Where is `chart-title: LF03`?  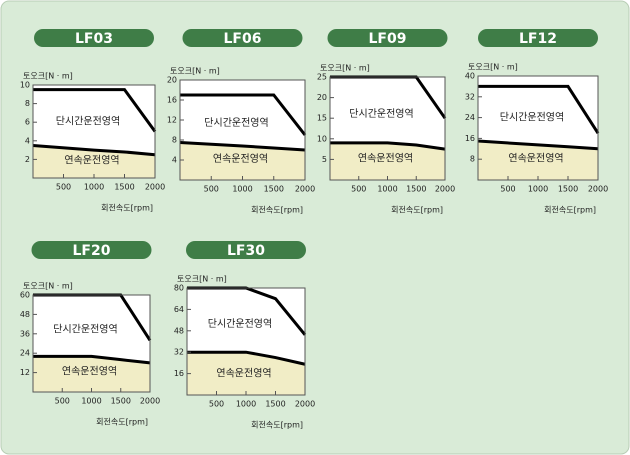 chart-title: LF03 is located at coordinates (94, 39).